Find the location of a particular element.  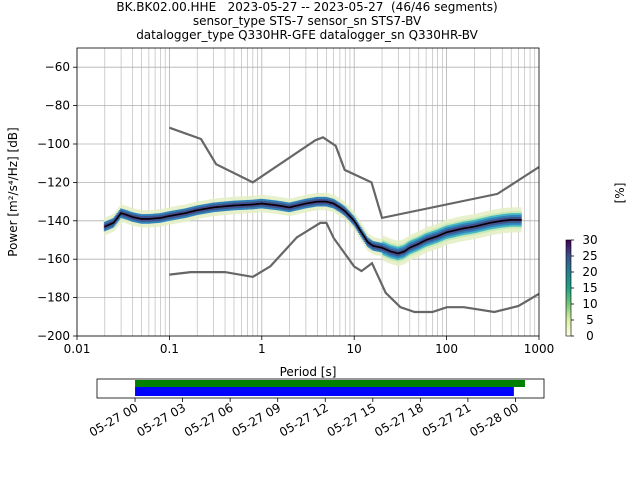

mode-line is located at coordinates (313, 227).